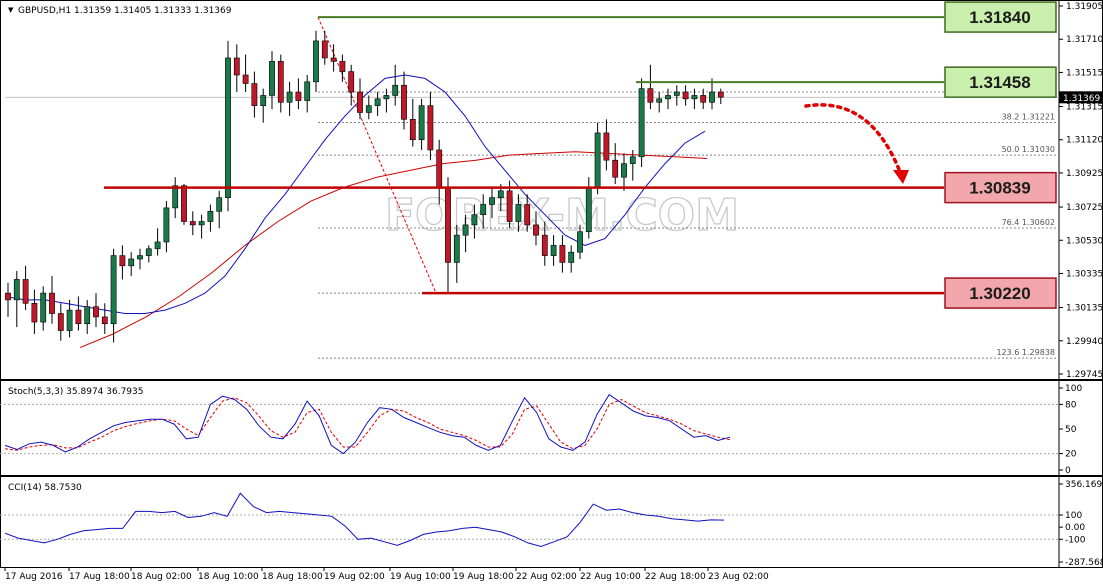 The width and height of the screenshot is (1103, 588). Describe the element at coordinates (364, 520) in the screenshot. I see `cci-line` at that location.